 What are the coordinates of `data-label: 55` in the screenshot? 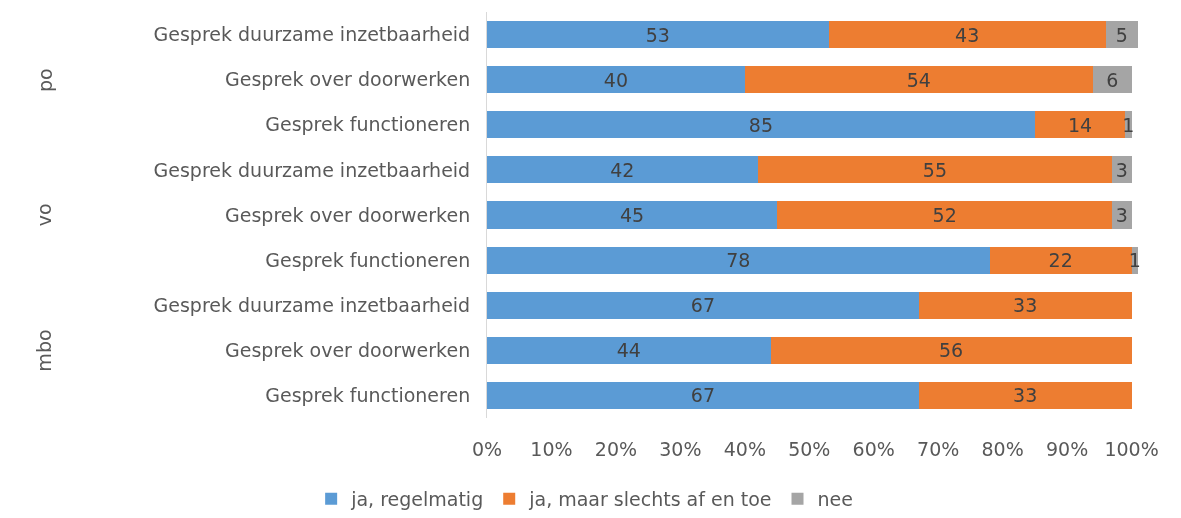 It's located at (935, 169).